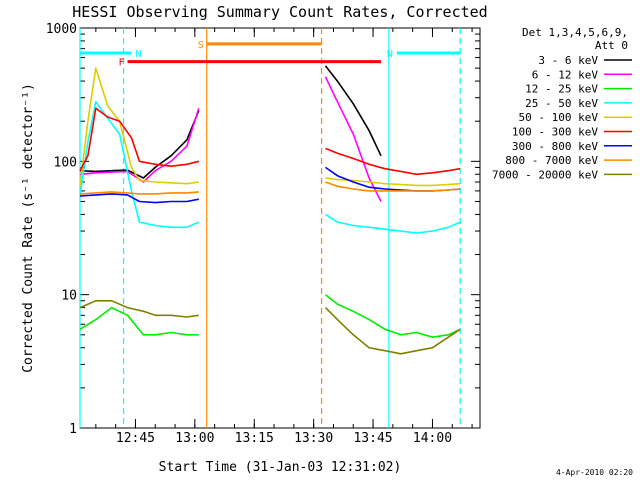 Image resolution: width=640 pixels, height=480 pixels. What do you see at coordinates (270, 54) in the screenshot?
I see `flag-bars: N NFS` at bounding box center [270, 54].